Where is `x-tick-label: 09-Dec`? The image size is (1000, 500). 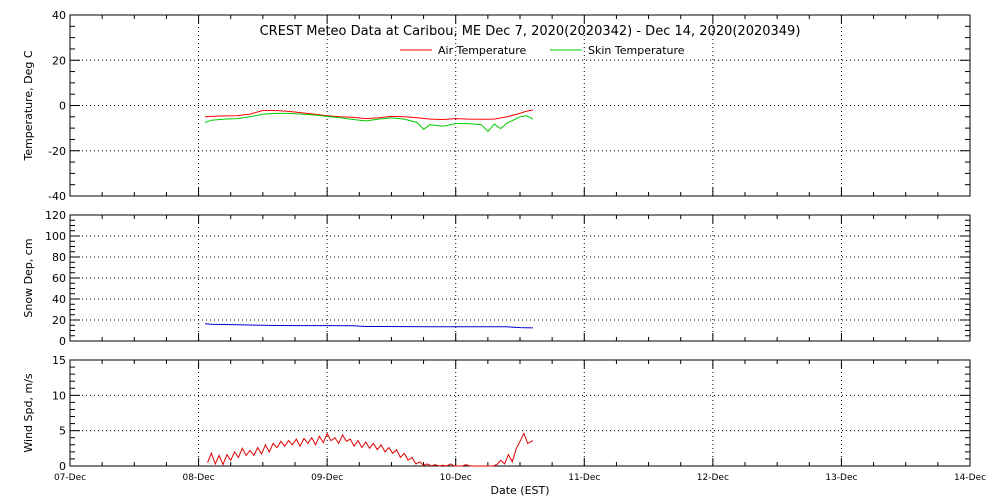 x-tick-label: 09-Dec is located at coordinates (327, 478).